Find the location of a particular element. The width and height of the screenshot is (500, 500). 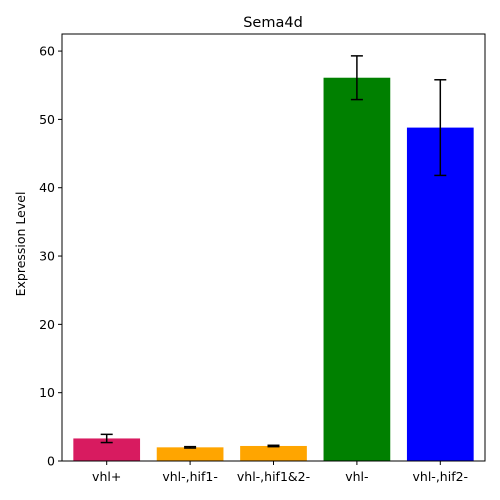

x-tick-label: vhl- is located at coordinates (356, 476).